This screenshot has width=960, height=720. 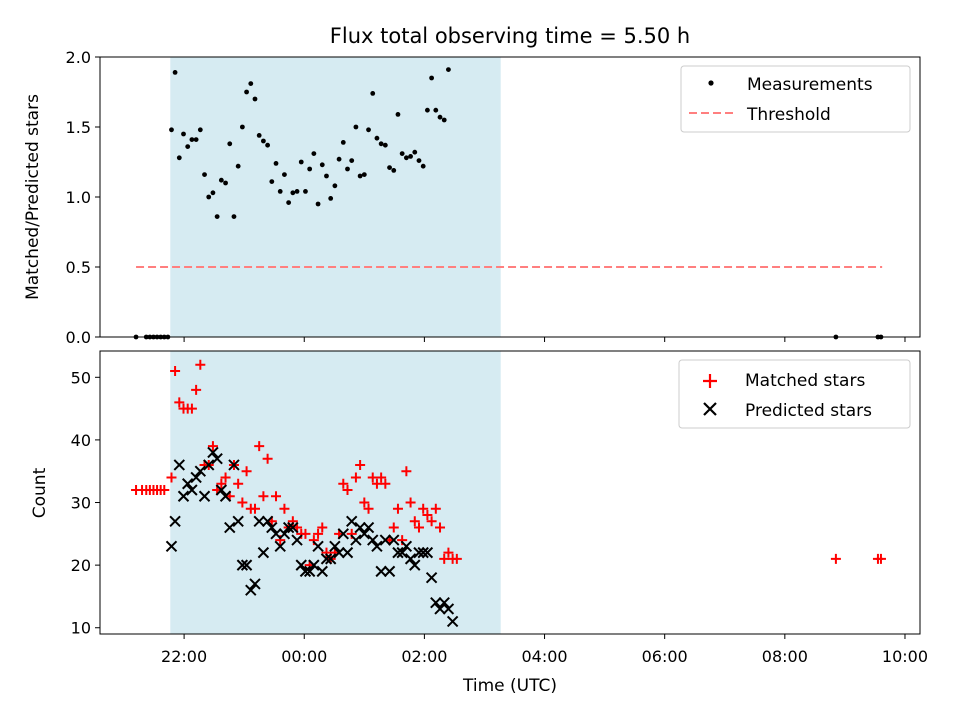 I want to click on y-tick-label: 0.5, so click(x=78, y=267).